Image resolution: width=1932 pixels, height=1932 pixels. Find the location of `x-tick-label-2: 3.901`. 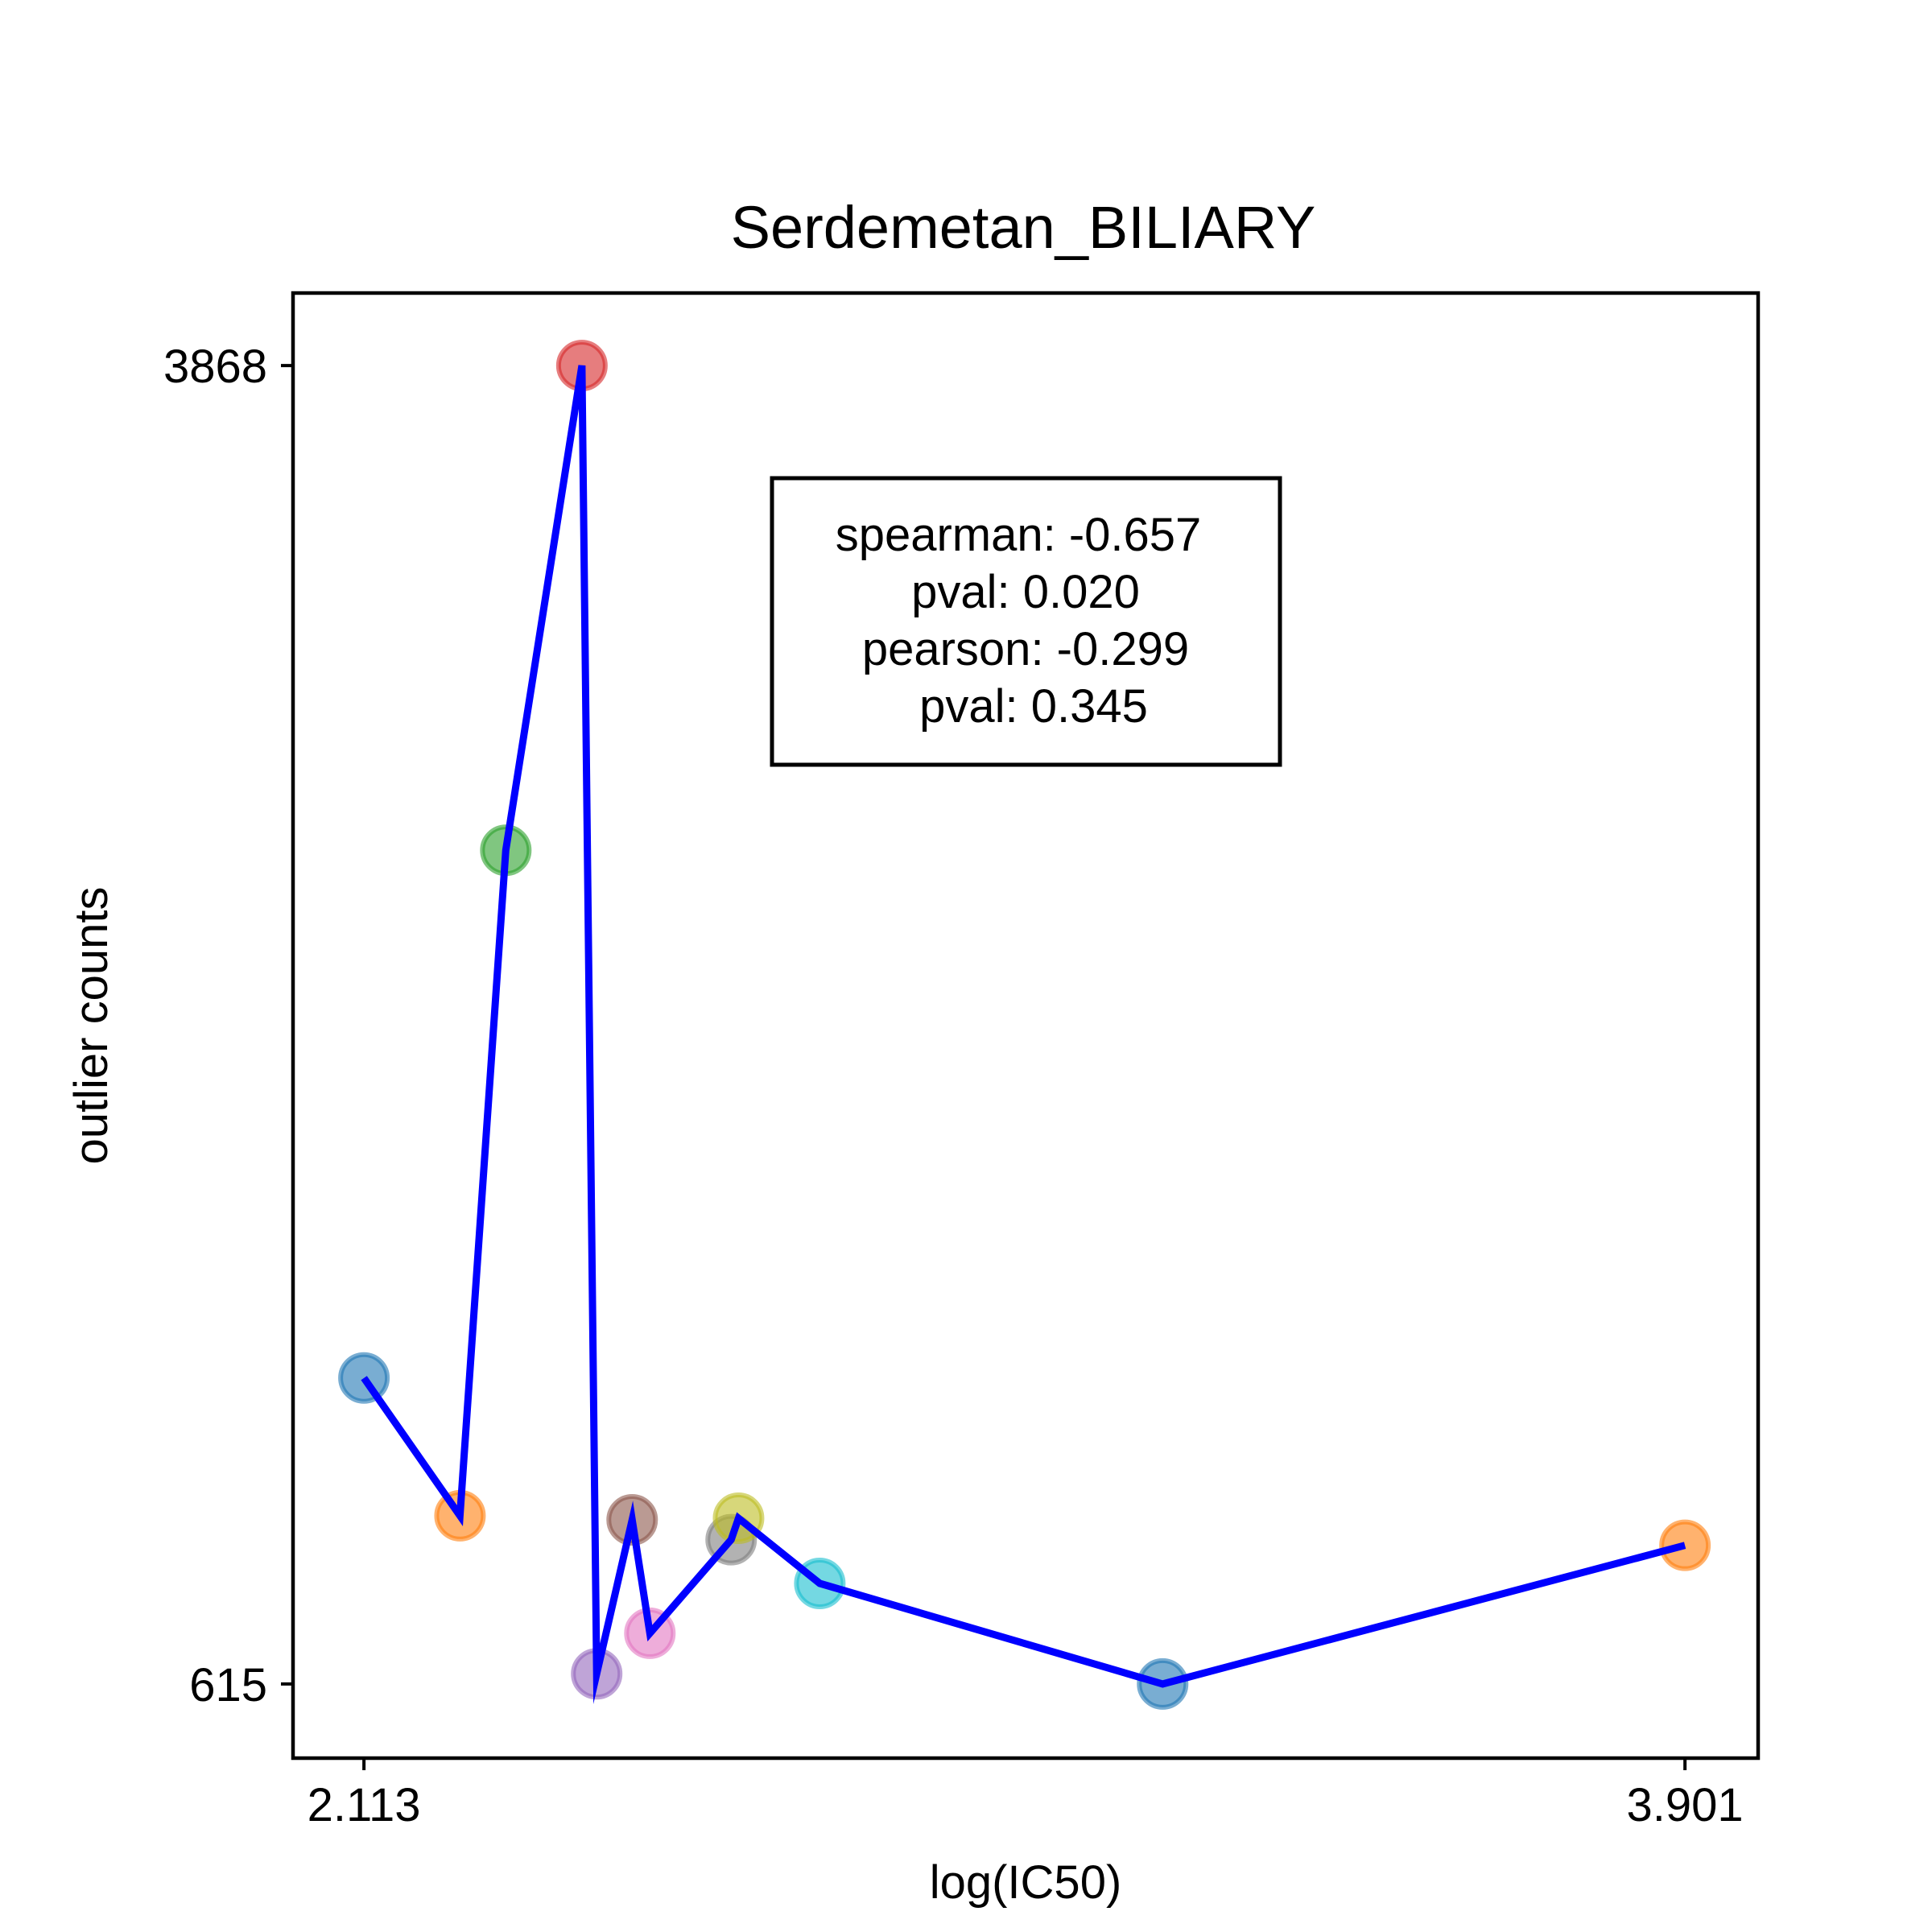

x-tick-label-2: 3.901 is located at coordinates (1686, 1805).